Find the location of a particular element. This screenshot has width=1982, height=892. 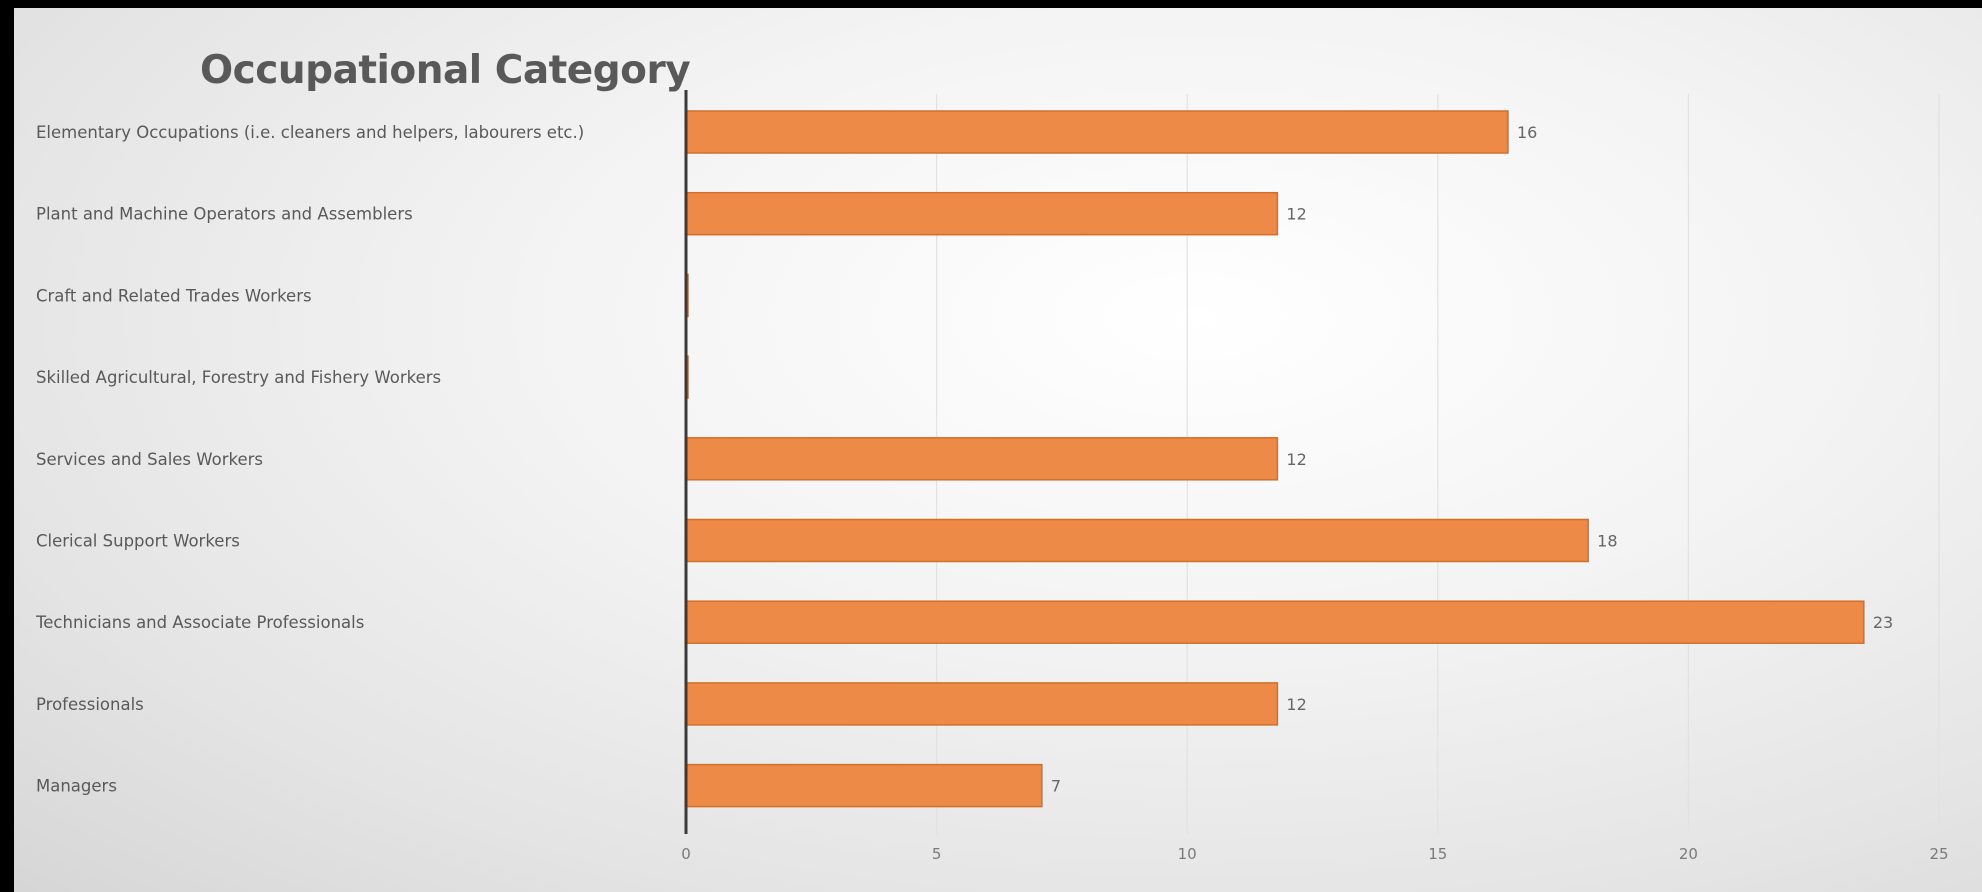

data-label: 7 is located at coordinates (1056, 786).